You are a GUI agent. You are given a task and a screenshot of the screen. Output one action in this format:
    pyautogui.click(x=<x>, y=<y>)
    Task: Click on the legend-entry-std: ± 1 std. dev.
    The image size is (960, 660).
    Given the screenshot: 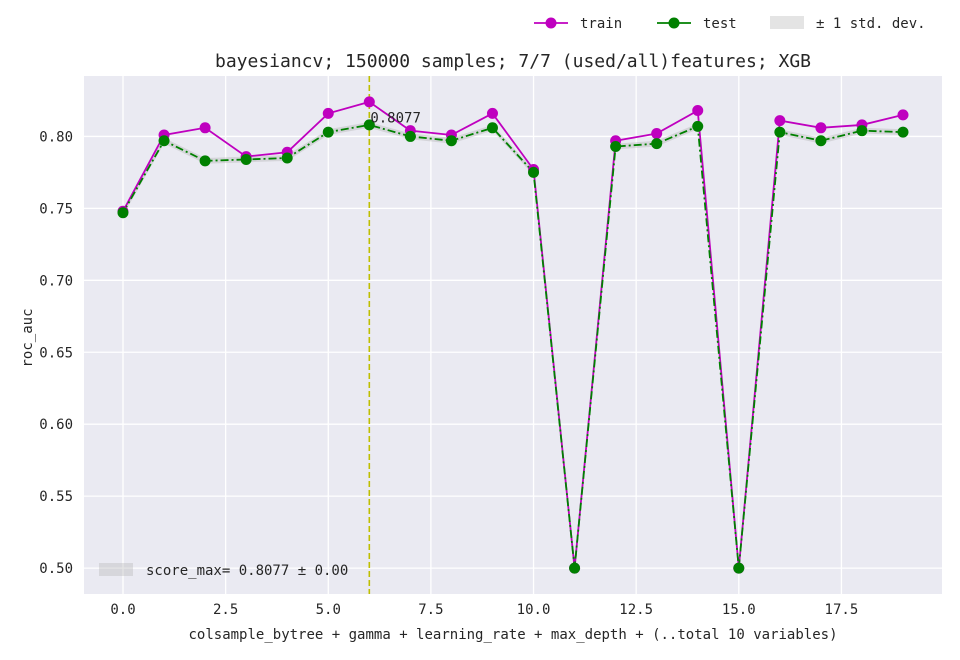 What is the action you would take?
    pyautogui.click(x=848, y=24)
    